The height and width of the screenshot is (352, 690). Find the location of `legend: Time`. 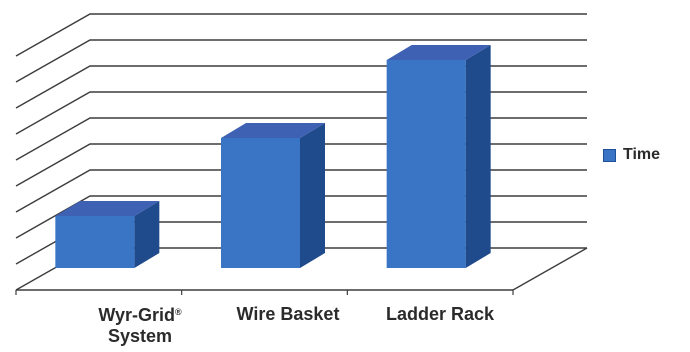

legend: Time is located at coordinates (631, 155).